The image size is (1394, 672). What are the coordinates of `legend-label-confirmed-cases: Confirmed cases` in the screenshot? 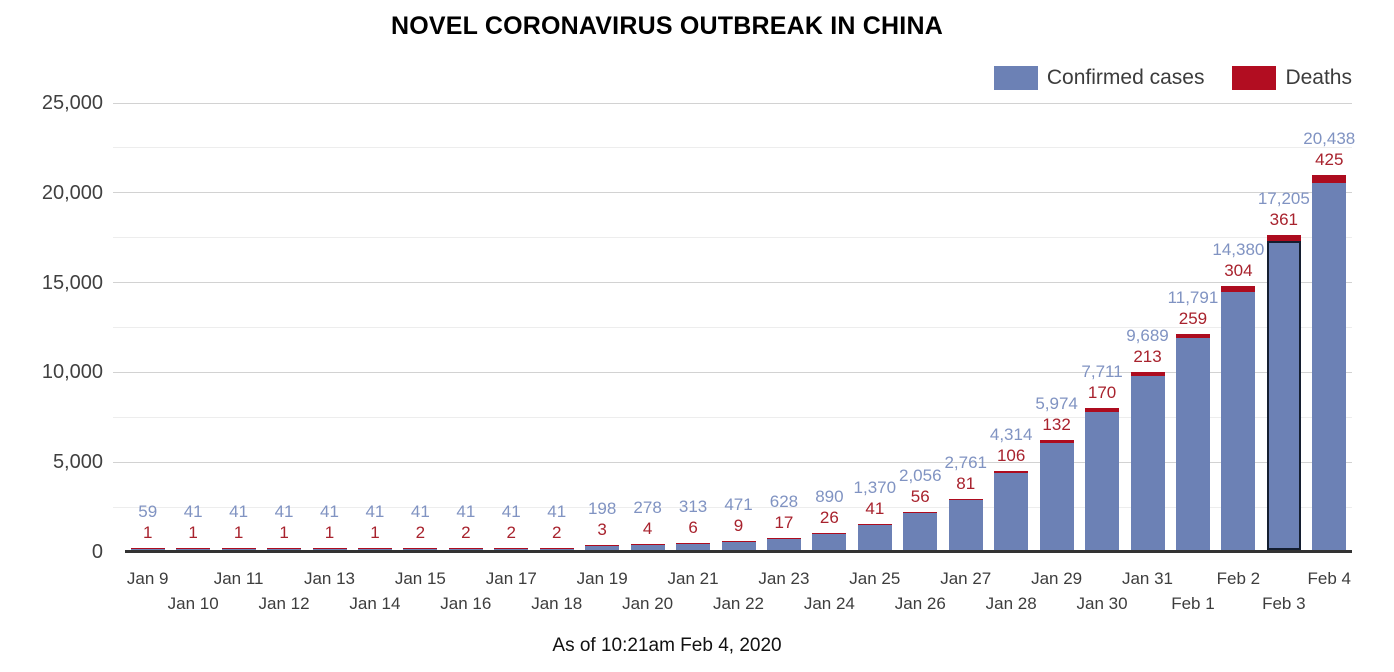 It's located at (1125, 77).